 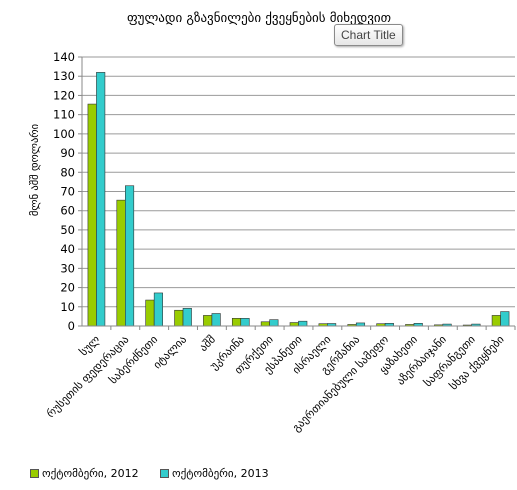 I want to click on y-tick-label: 70, so click(x=67, y=192).